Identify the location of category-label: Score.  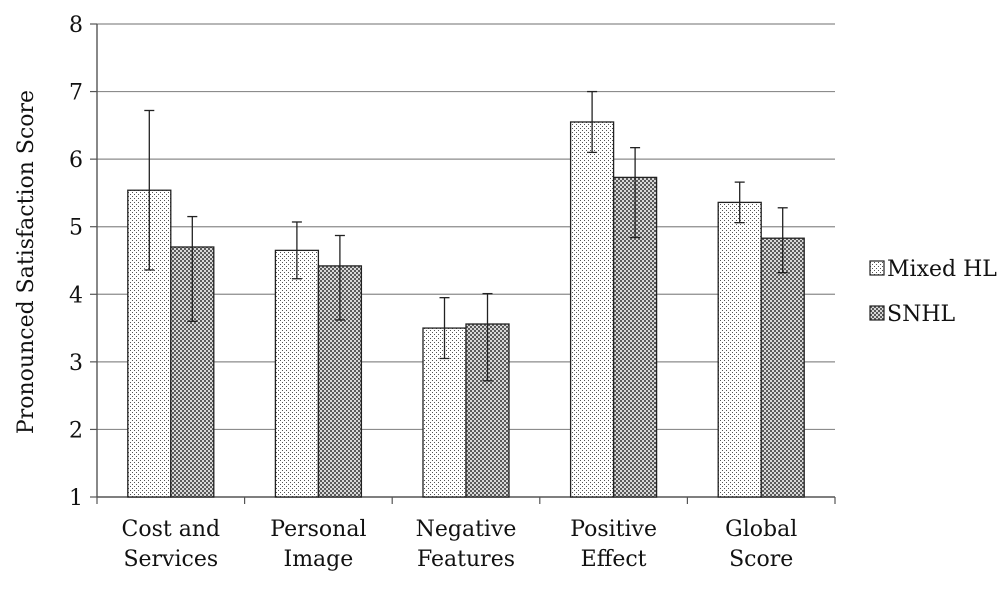
(761, 559).